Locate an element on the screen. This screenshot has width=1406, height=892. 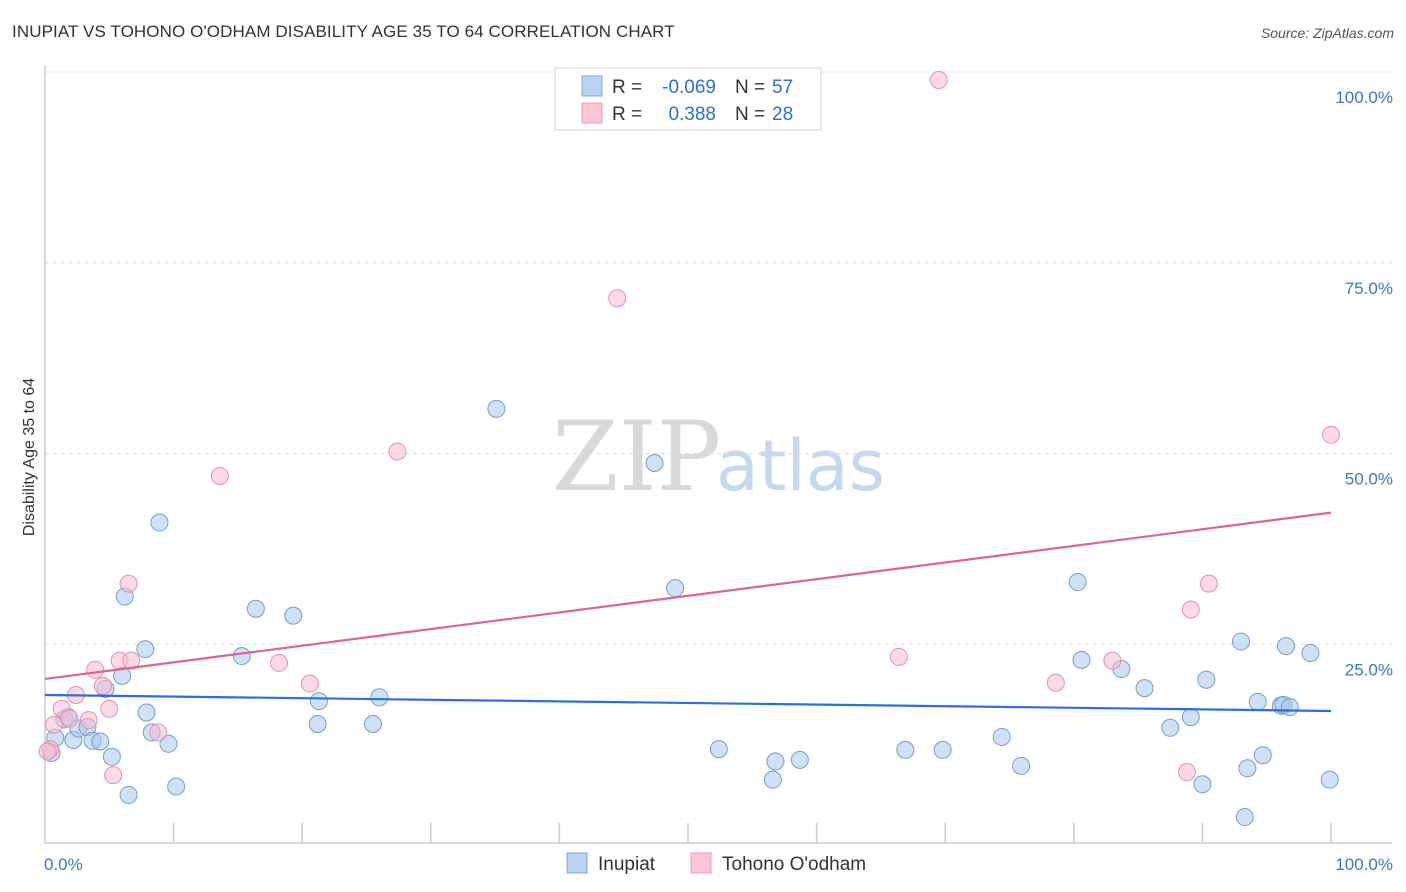
legend-r-label-tohono: R = is located at coordinates (627, 114).